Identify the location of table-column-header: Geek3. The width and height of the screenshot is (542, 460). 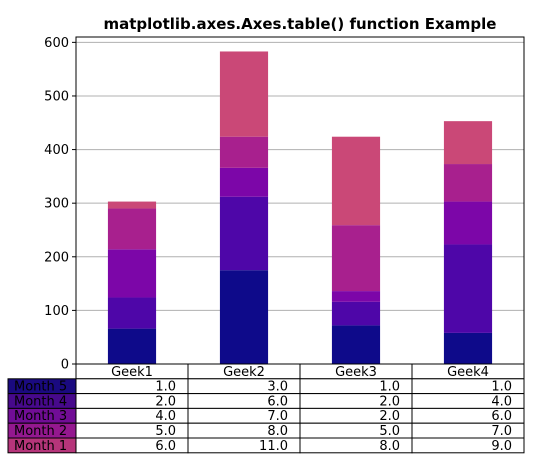
(356, 372).